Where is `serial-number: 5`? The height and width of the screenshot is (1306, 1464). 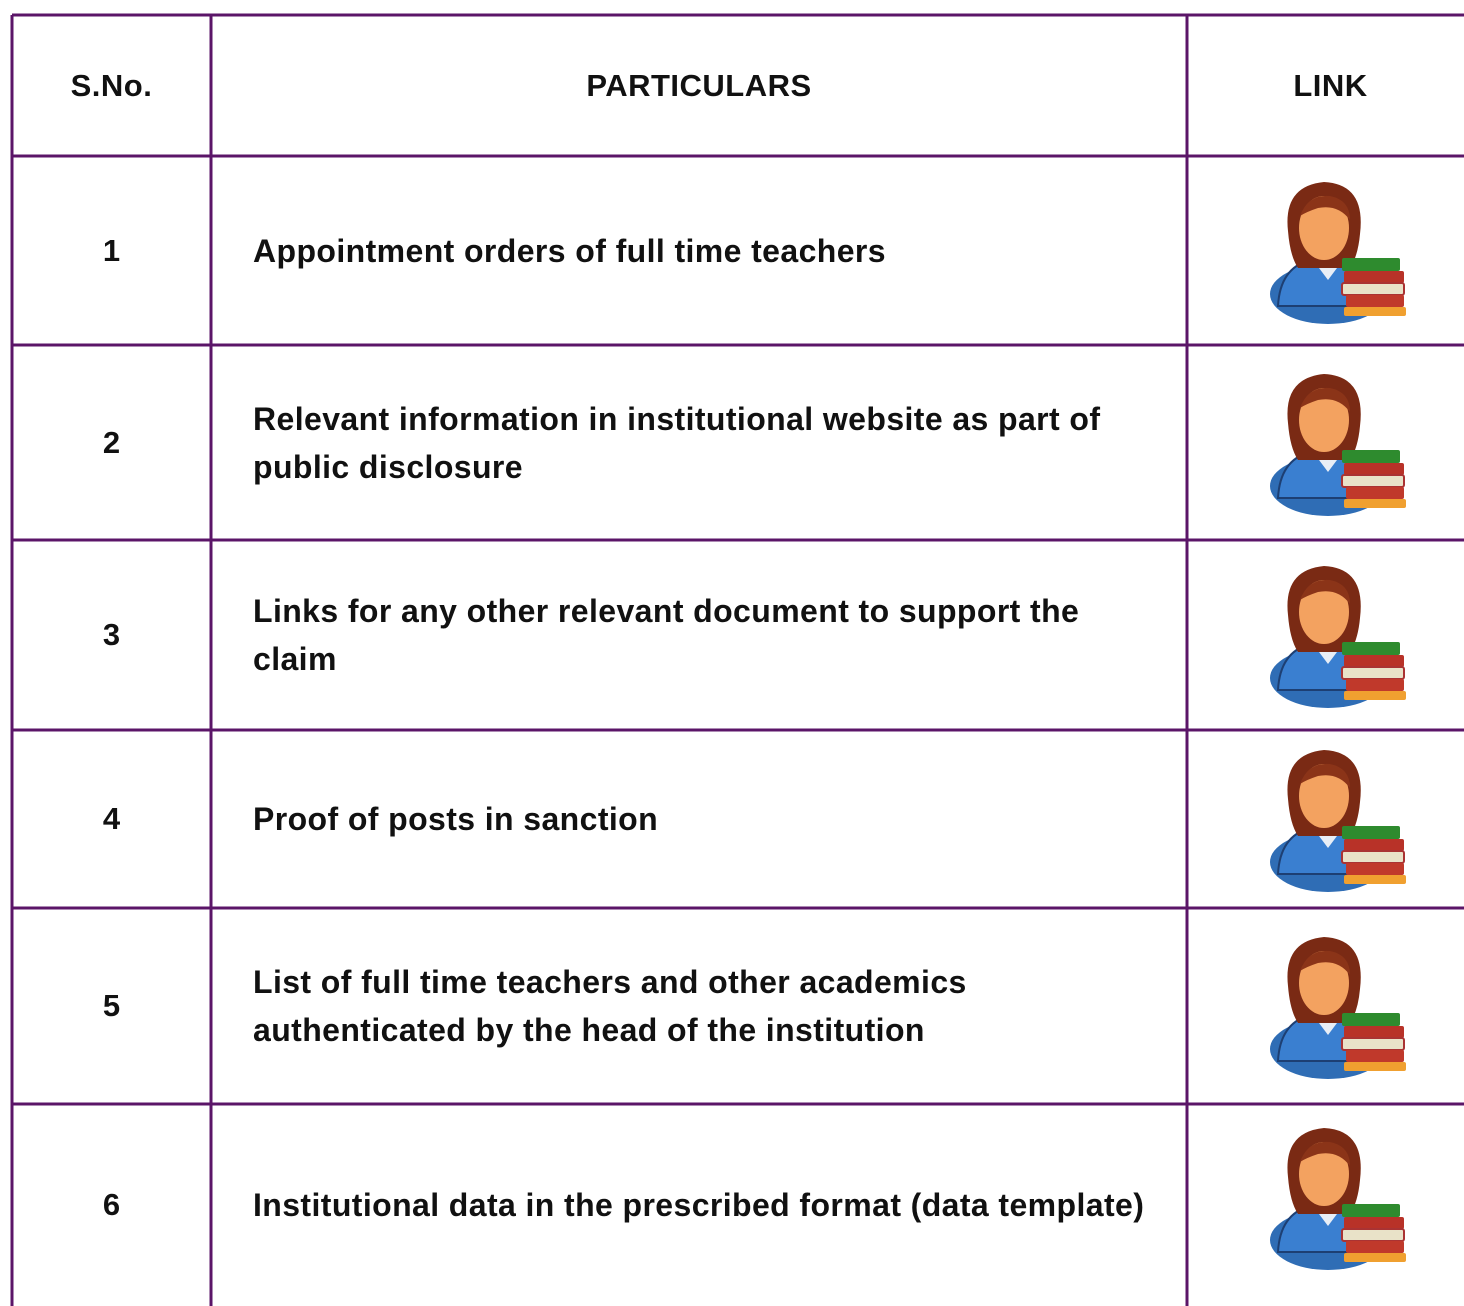
serial-number: 5 is located at coordinates (111, 1005).